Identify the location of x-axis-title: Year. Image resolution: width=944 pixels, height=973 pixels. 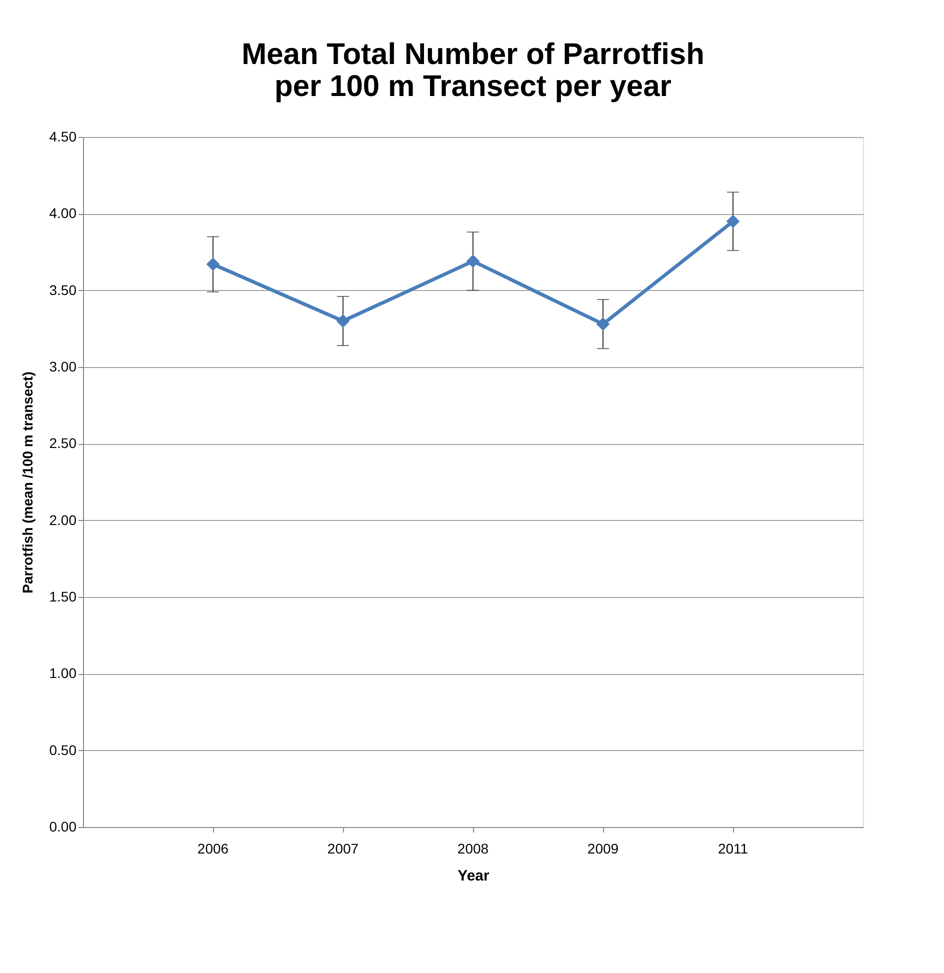
(474, 876).